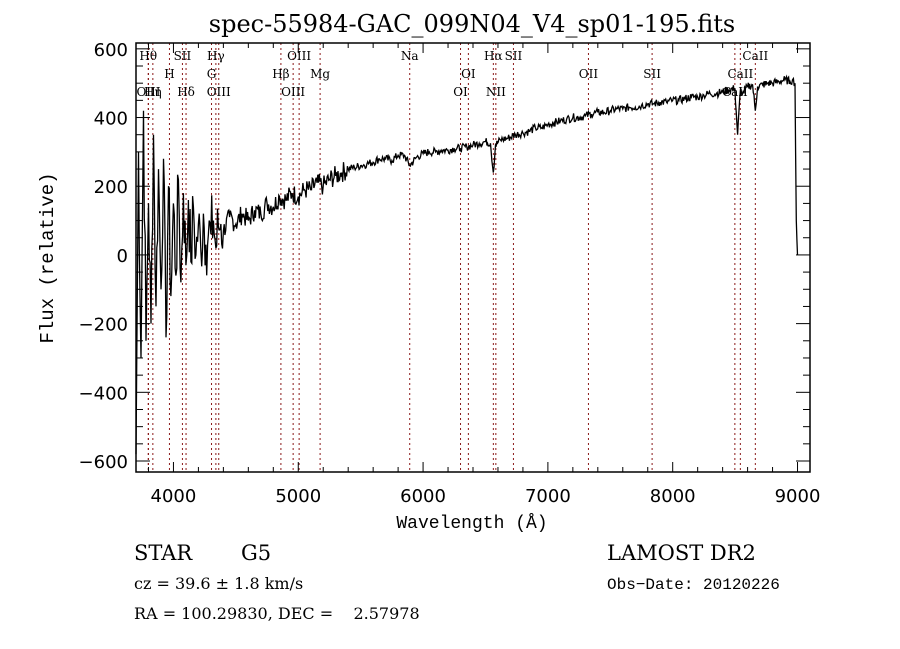 The image size is (900, 649). Describe the element at coordinates (216, 56) in the screenshot. I see `line-marker-label: Hγ` at that location.